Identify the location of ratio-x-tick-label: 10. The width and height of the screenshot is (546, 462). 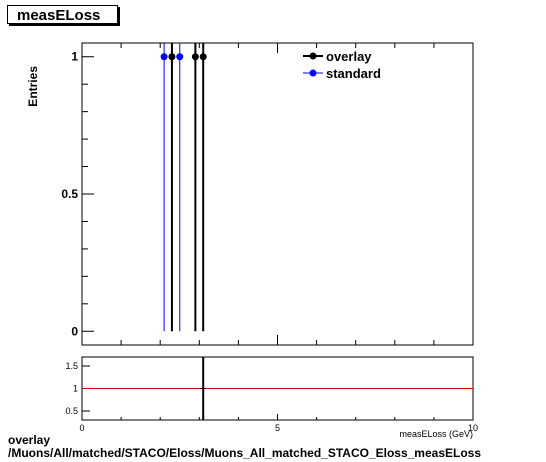
(473, 428).